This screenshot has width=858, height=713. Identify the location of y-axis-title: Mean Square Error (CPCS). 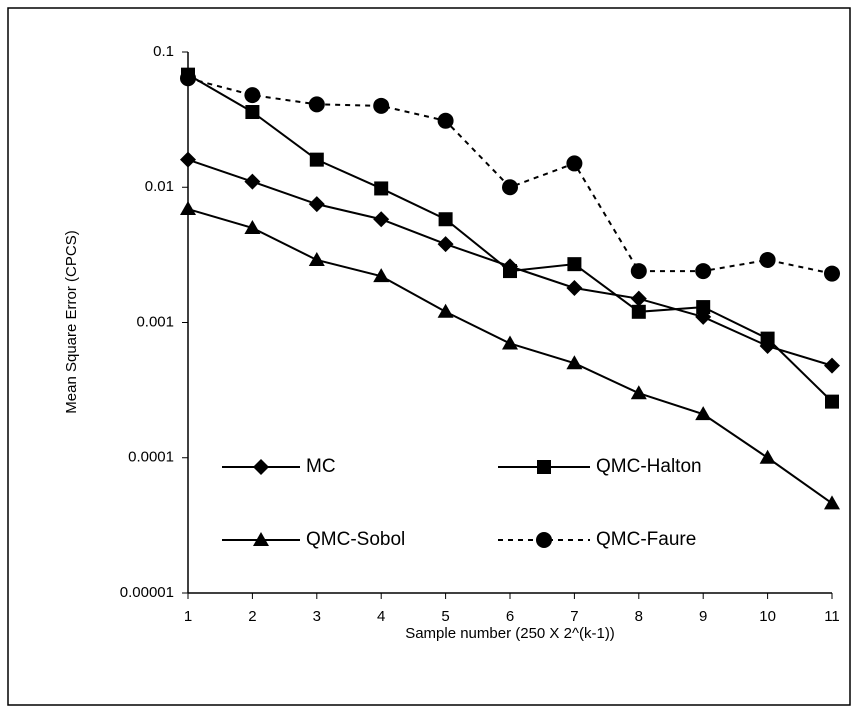
(71, 321).